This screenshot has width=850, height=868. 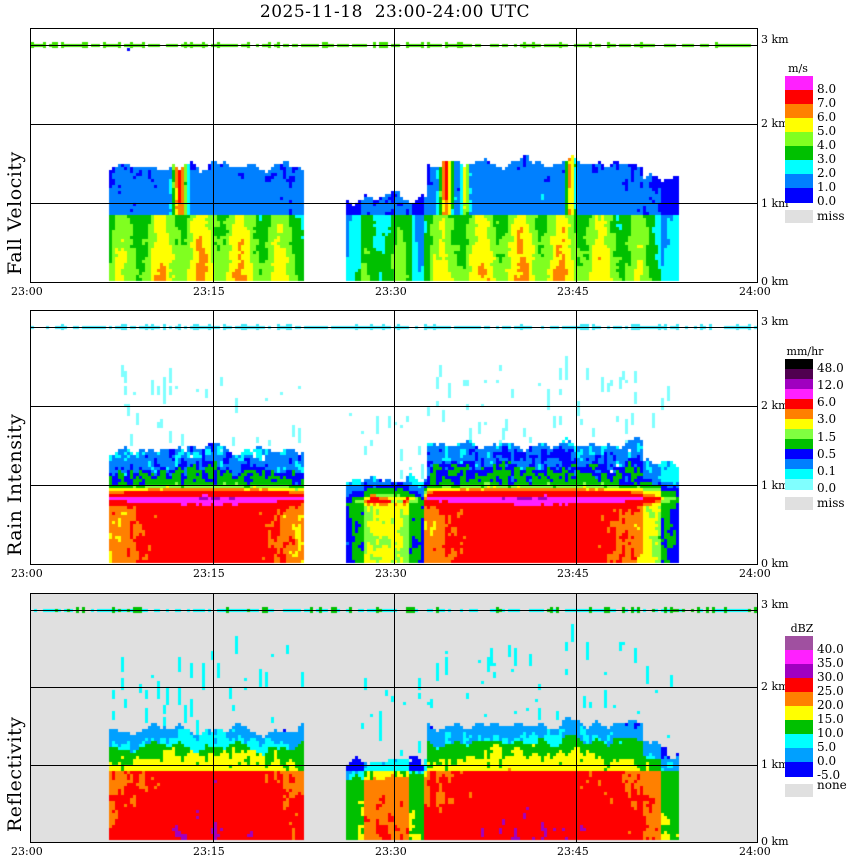 What do you see at coordinates (391, 573) in the screenshot?
I see `xtick-ri-2: 23:30` at bounding box center [391, 573].